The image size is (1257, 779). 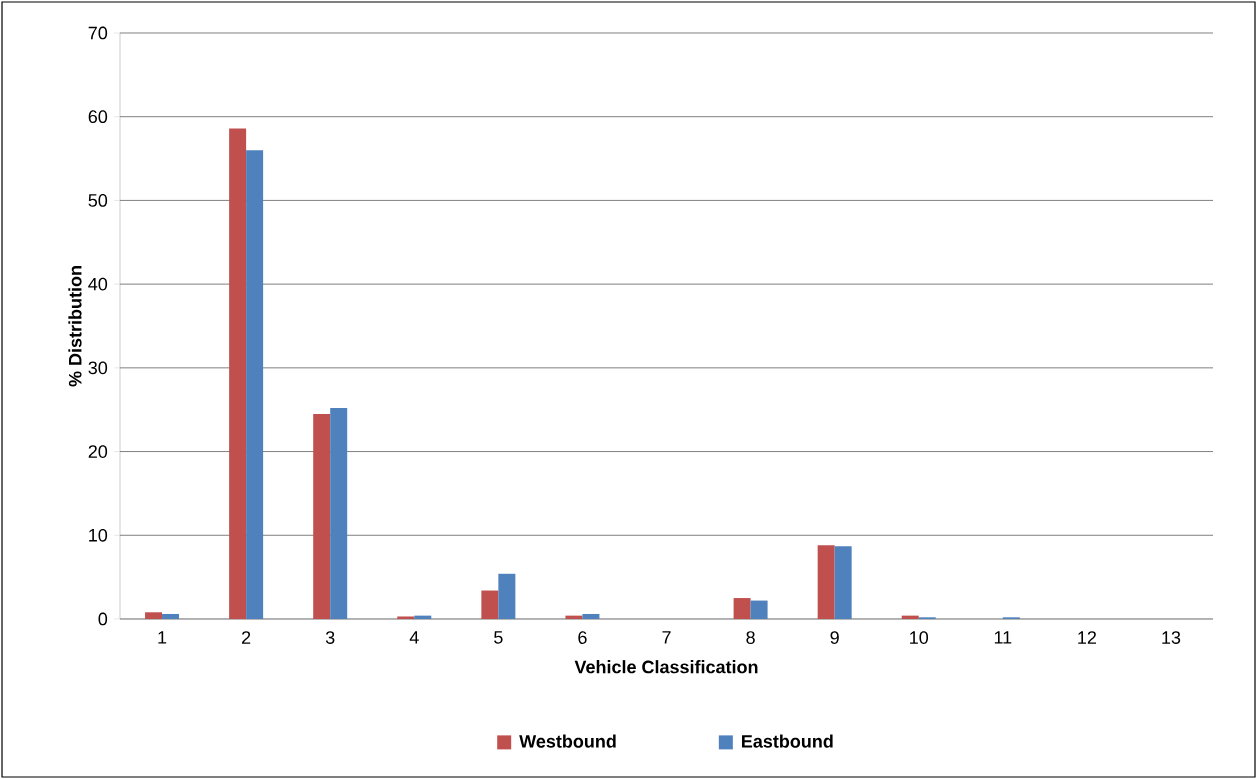 What do you see at coordinates (246, 637) in the screenshot?
I see `x-tick-label: 2` at bounding box center [246, 637].